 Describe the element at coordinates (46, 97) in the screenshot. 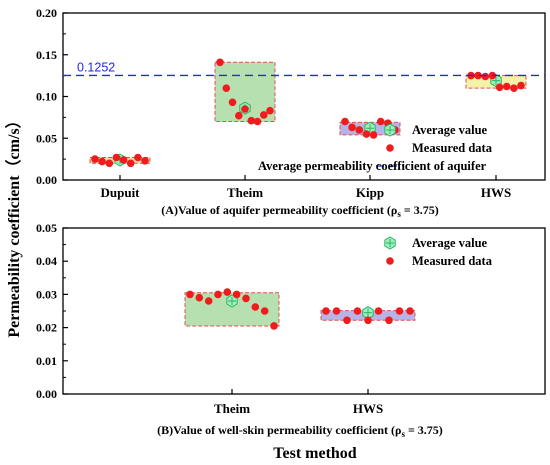

I see `panel-a-y-tick-label: 0.10` at that location.